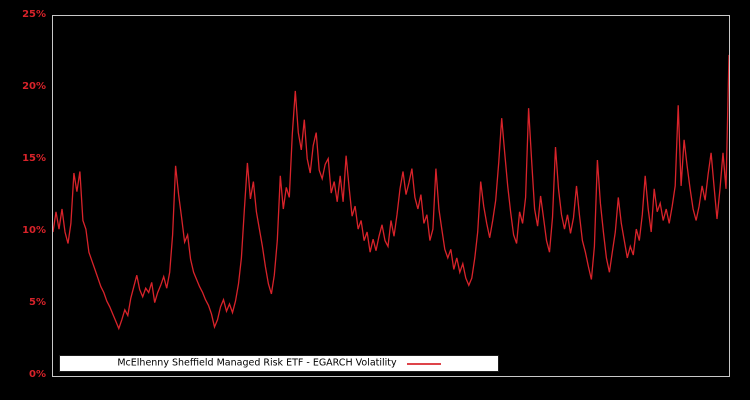  What do you see at coordinates (34, 230) in the screenshot?
I see `y-tick-label: 10%` at bounding box center [34, 230].